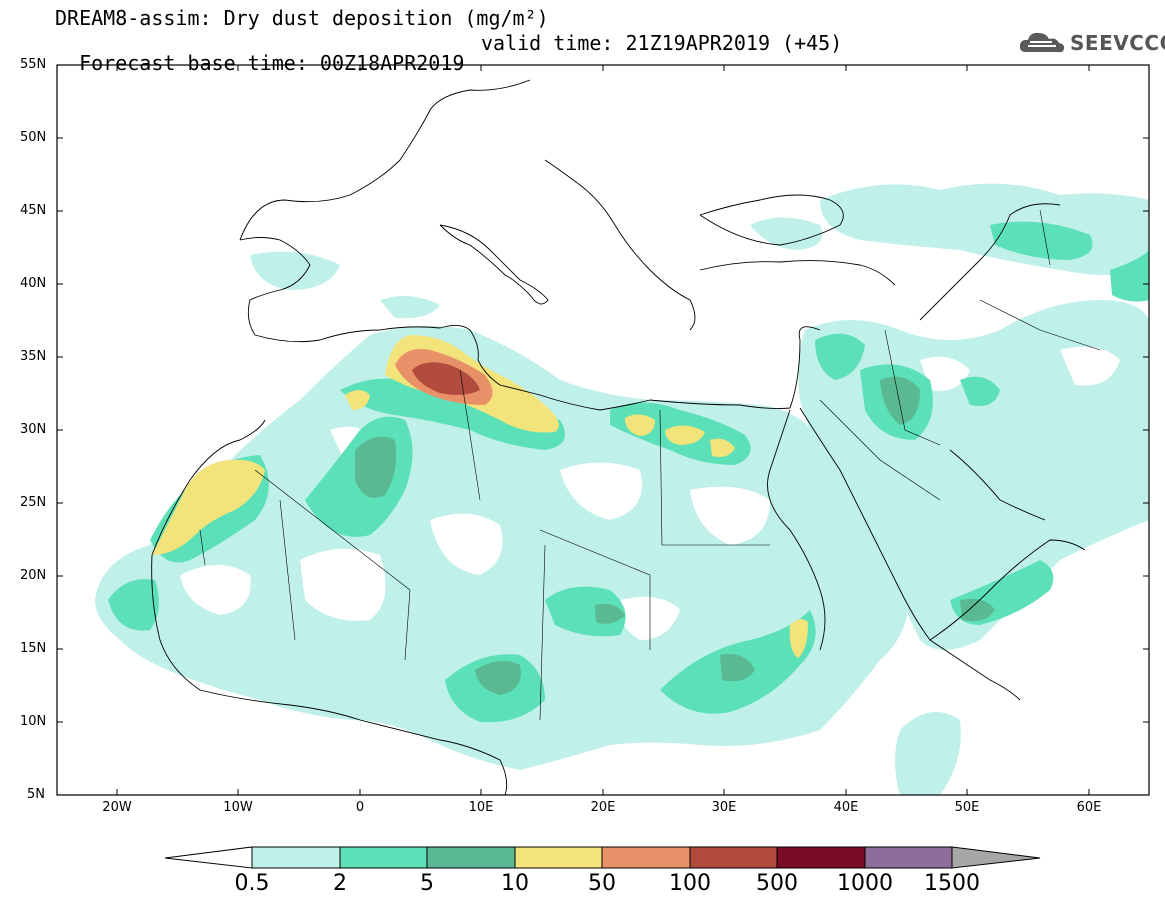 The height and width of the screenshot is (907, 1165). What do you see at coordinates (208, 857) in the screenshot?
I see `colorbar-bin-below` at bounding box center [208, 857].